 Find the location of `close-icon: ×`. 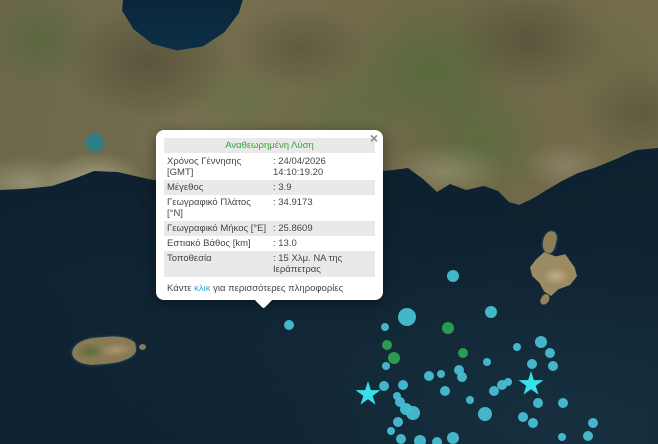

close-icon: × is located at coordinates (373, 138).